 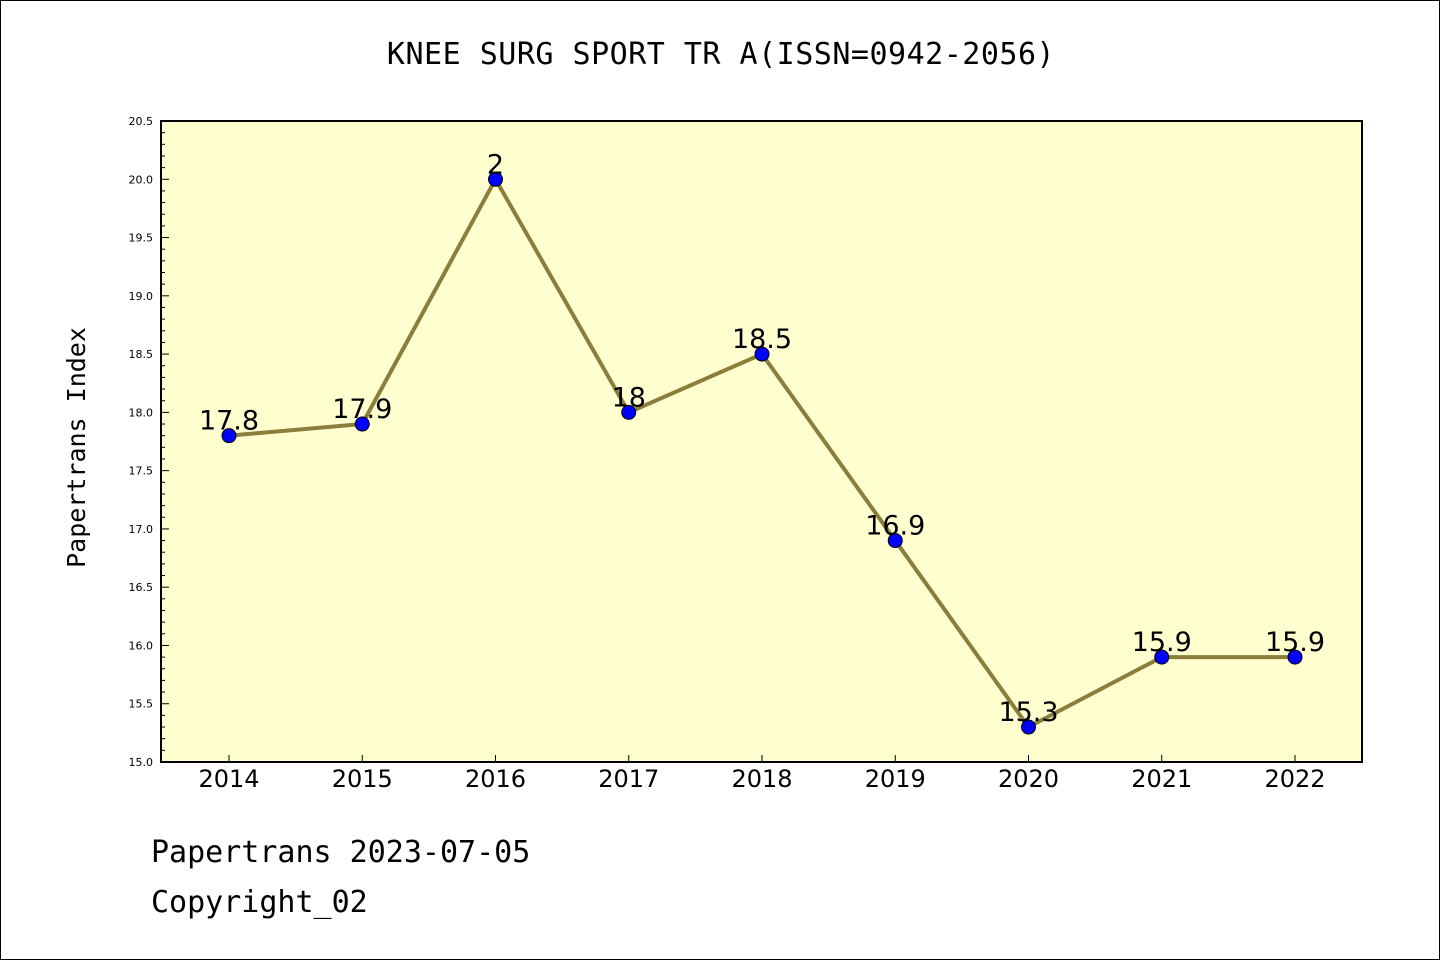 What do you see at coordinates (141, 296) in the screenshot?
I see `y-tick-label: 19.0` at bounding box center [141, 296].